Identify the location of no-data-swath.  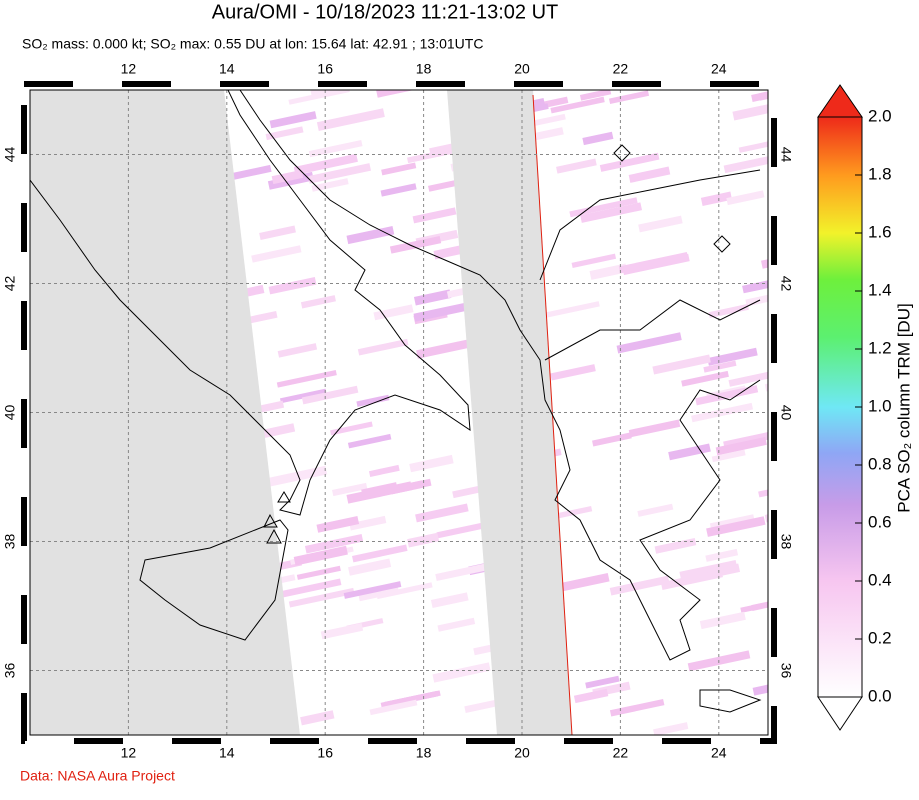
(509, 412).